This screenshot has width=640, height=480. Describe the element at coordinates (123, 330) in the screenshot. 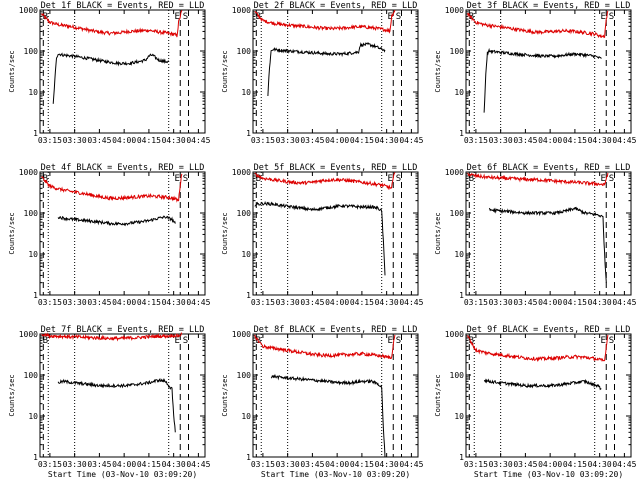

I see `panel-title: Det 7f BLACK = Events, RED = LLD` at that location.